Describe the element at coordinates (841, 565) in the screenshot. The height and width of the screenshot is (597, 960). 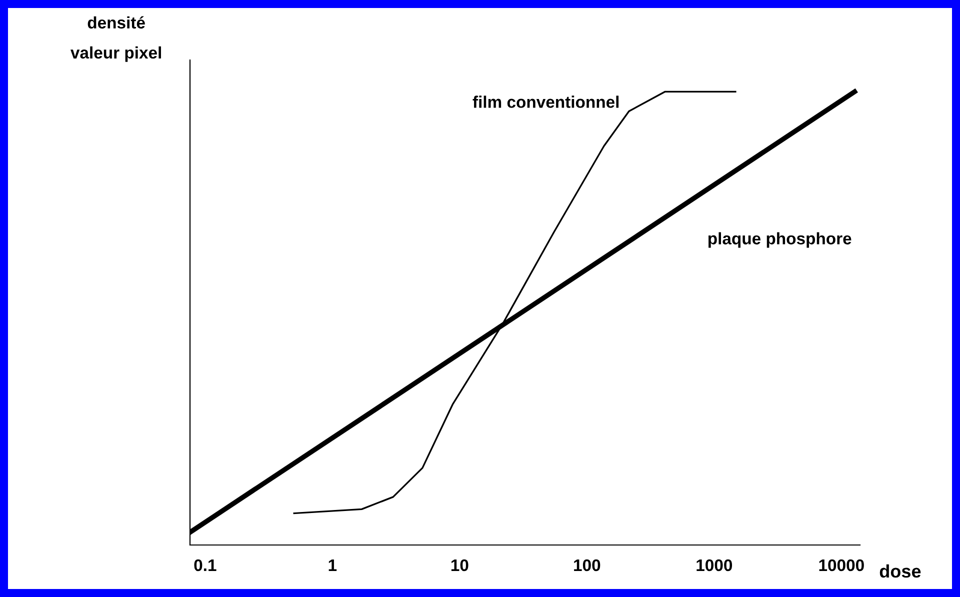
I see `x-tick-label: 10000` at that location.